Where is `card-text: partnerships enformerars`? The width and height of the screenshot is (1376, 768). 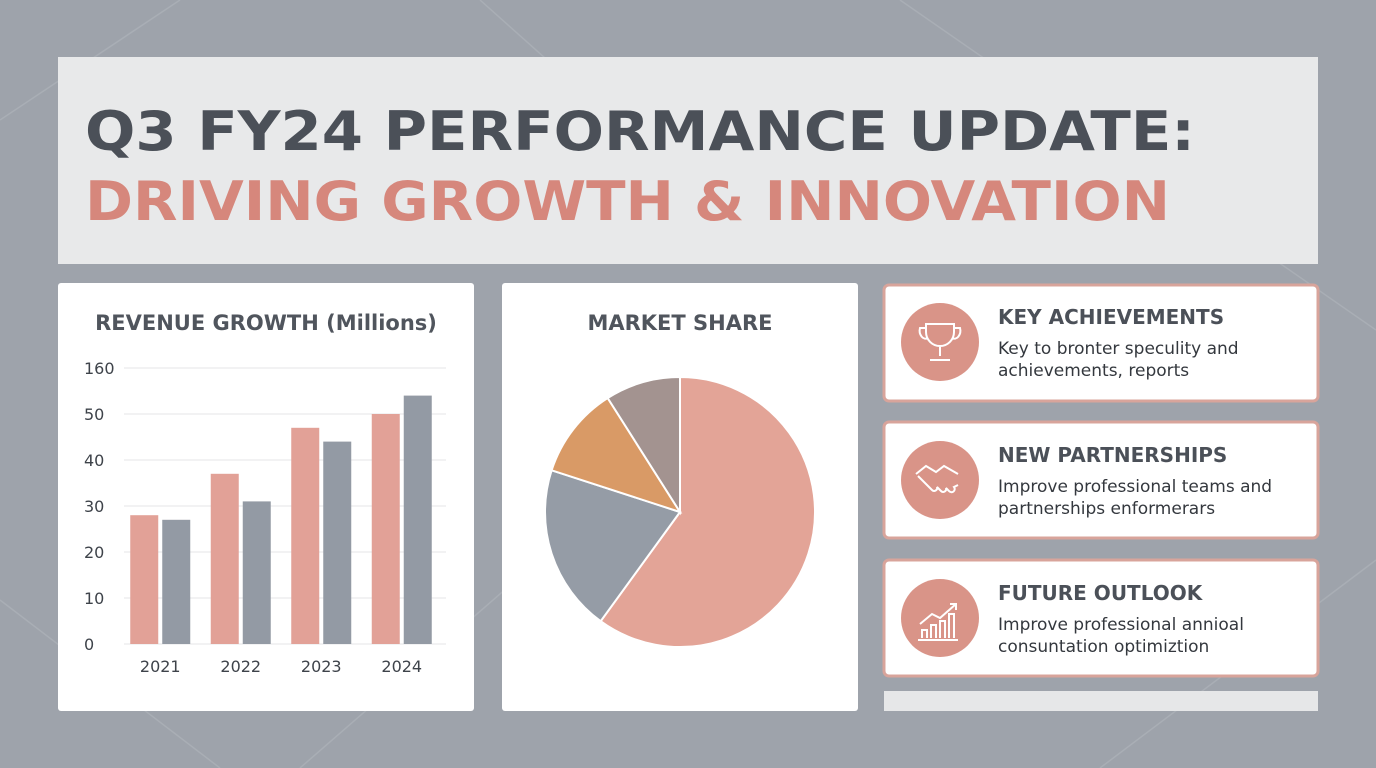 card-text: partnerships enformerars is located at coordinates (1106, 509).